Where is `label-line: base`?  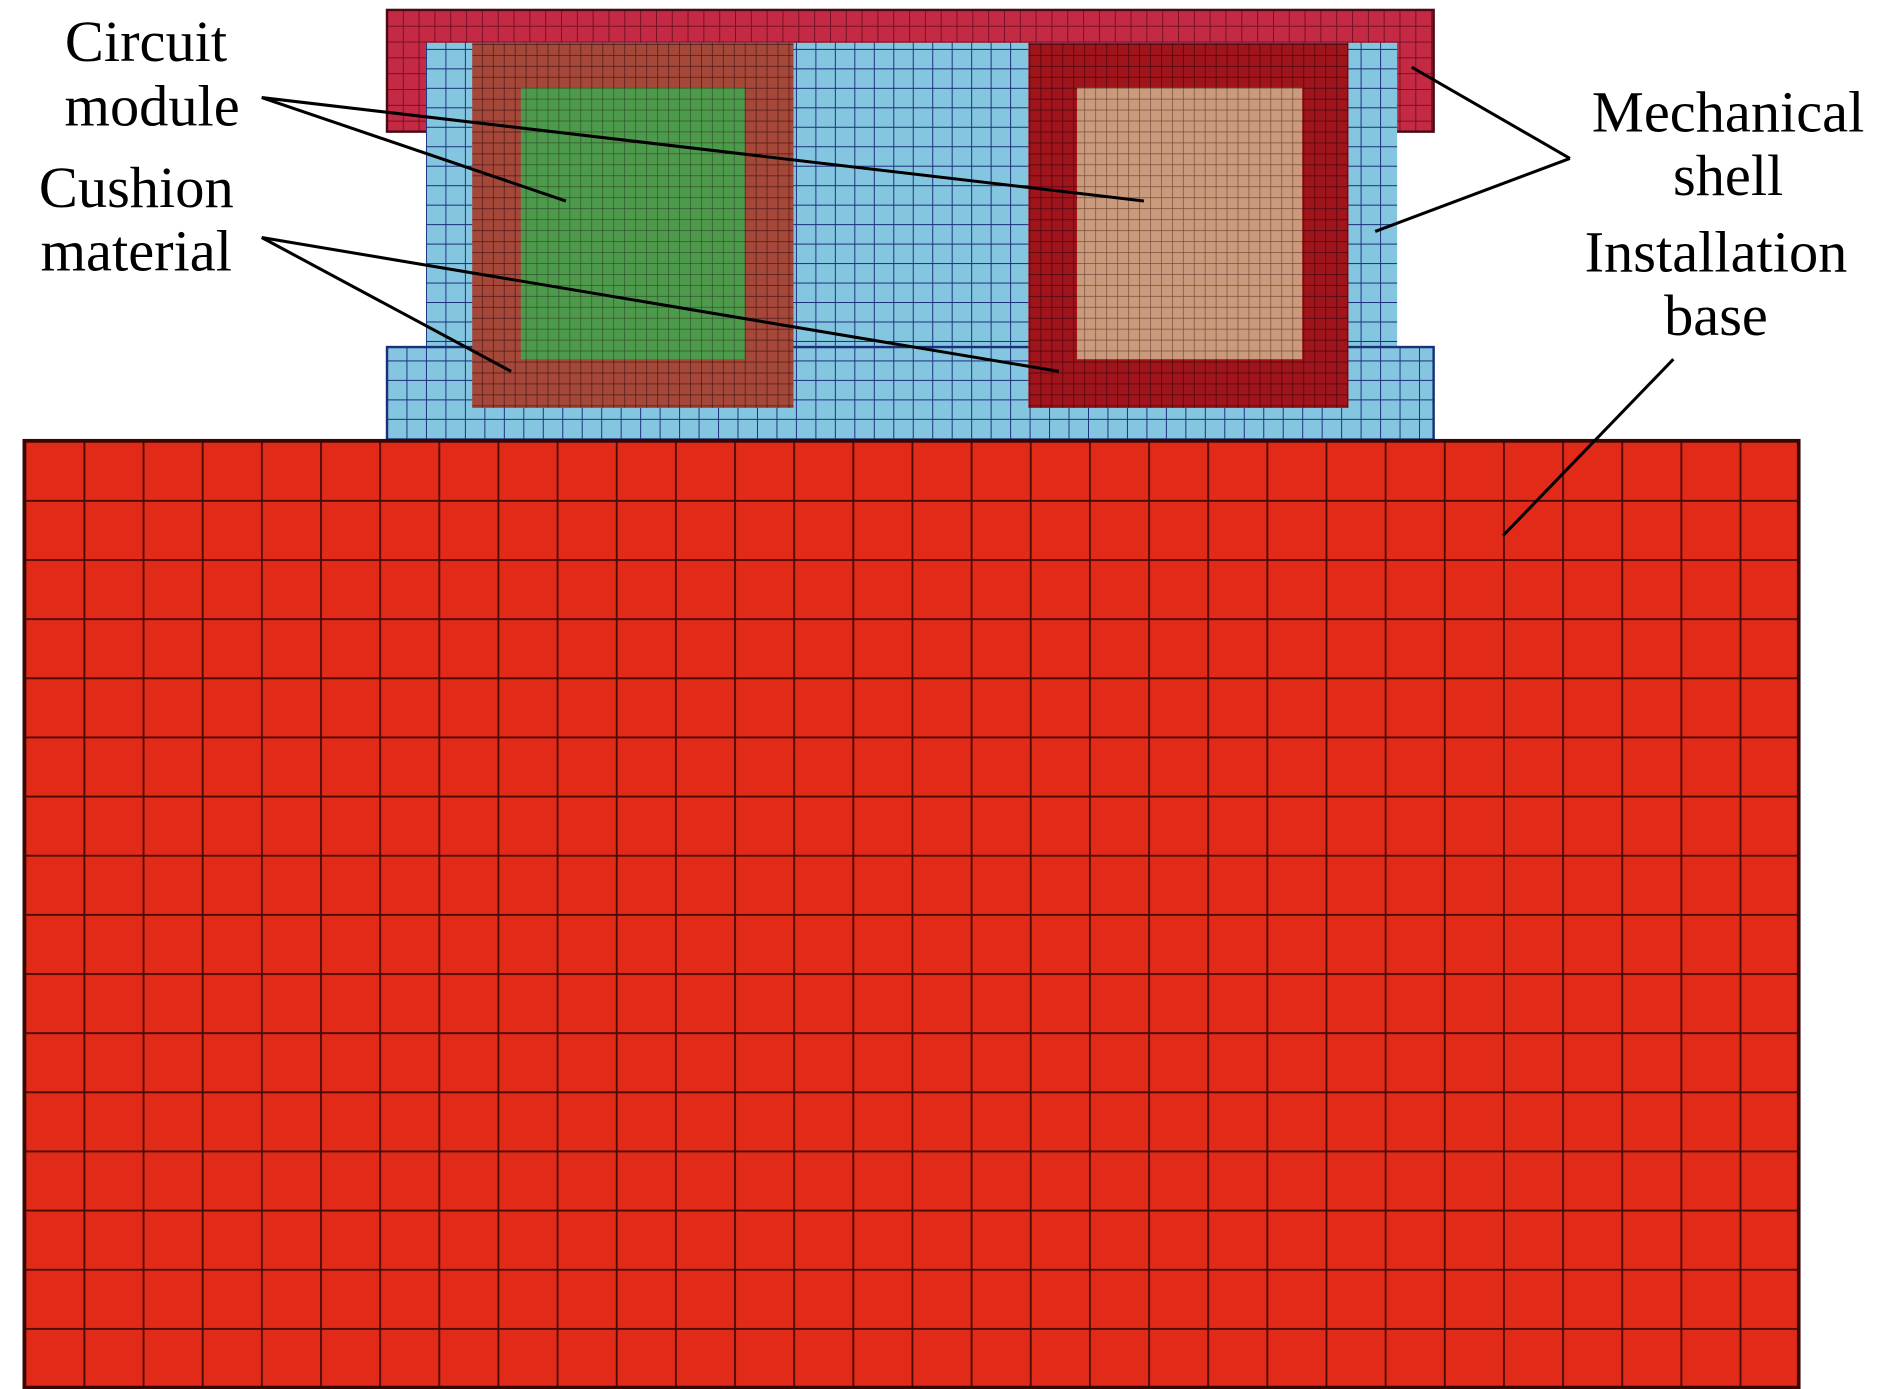 label-line: base is located at coordinates (1716, 315).